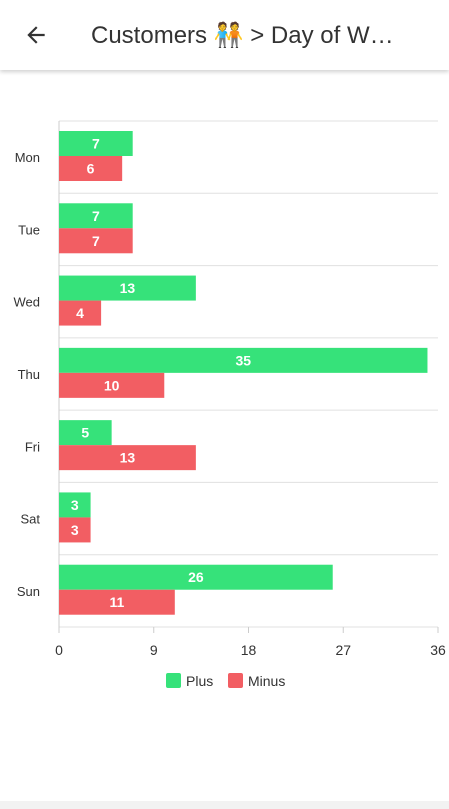 The width and height of the screenshot is (449, 809). I want to click on y-category-label: Tue, so click(29, 229).